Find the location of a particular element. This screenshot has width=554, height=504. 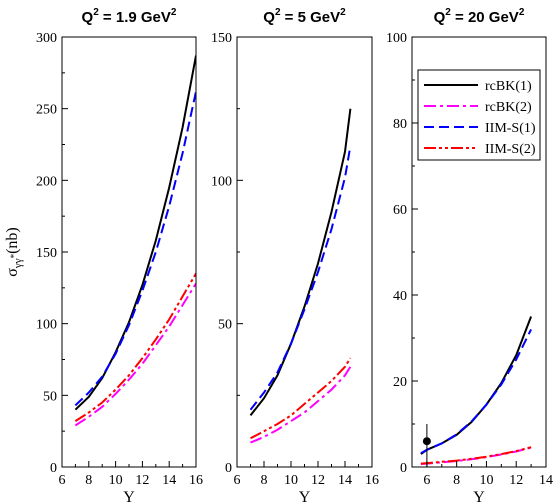

y-tick-label: 40 is located at coordinates (400, 296).